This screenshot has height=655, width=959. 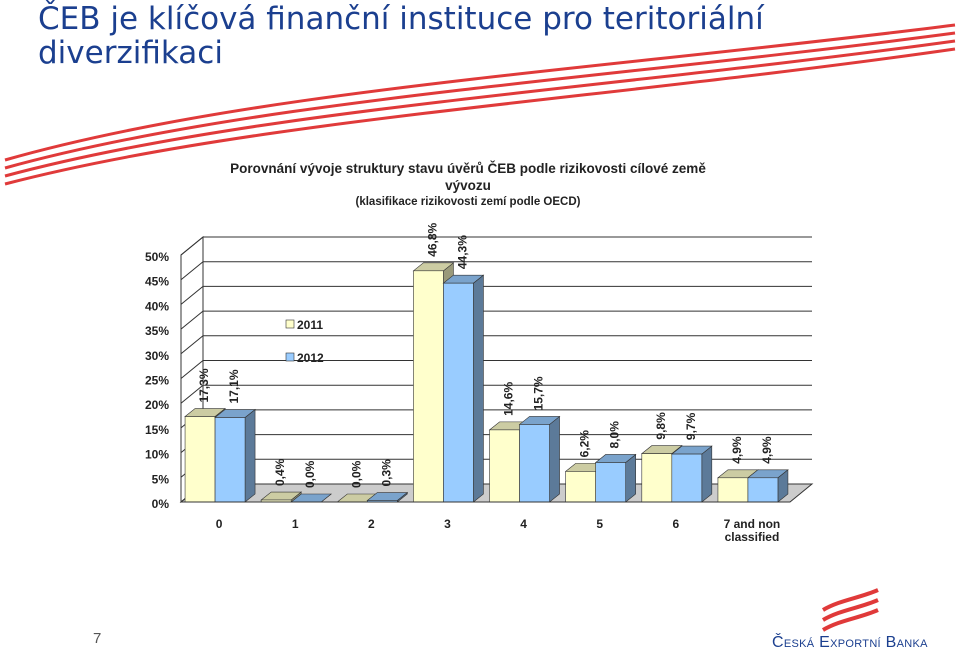 I want to click on y-tick-label: 0%, so click(x=161, y=504).